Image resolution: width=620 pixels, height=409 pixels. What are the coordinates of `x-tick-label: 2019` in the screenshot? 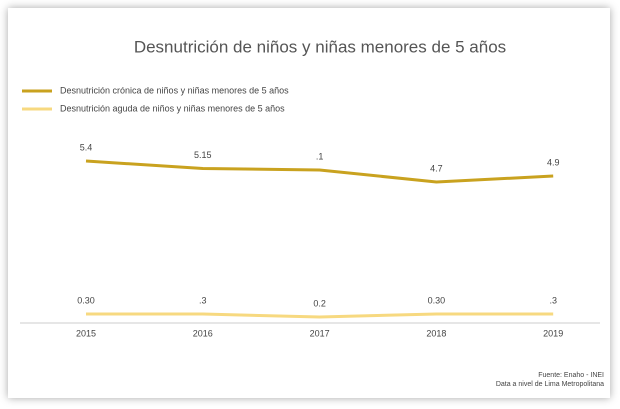 It's located at (553, 333).